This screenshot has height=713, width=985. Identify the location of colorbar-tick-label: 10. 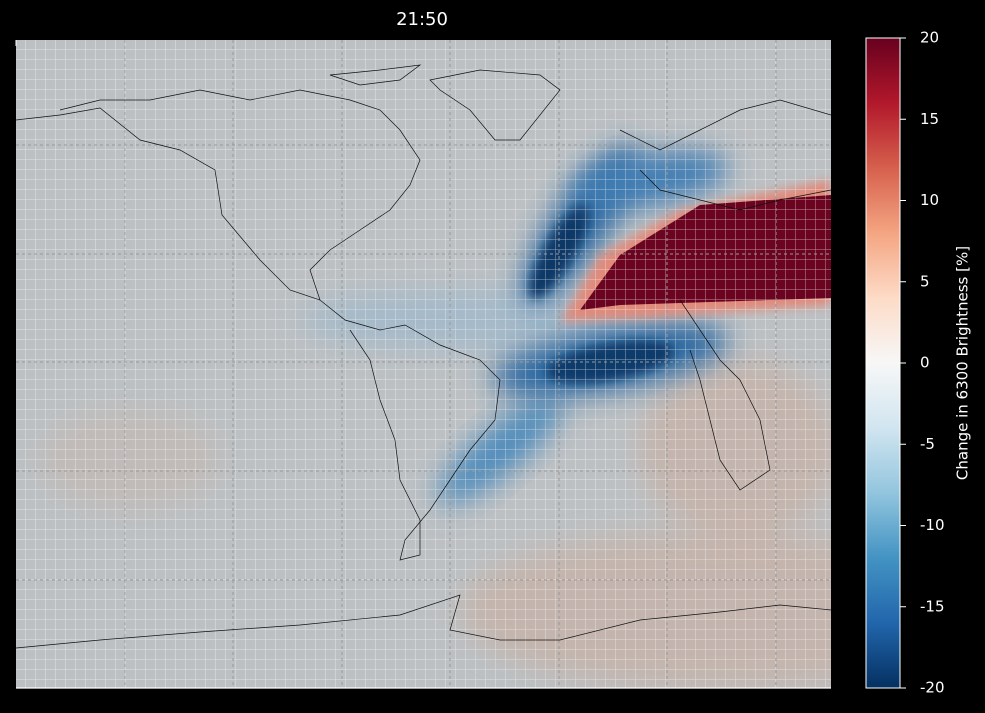
(929, 200).